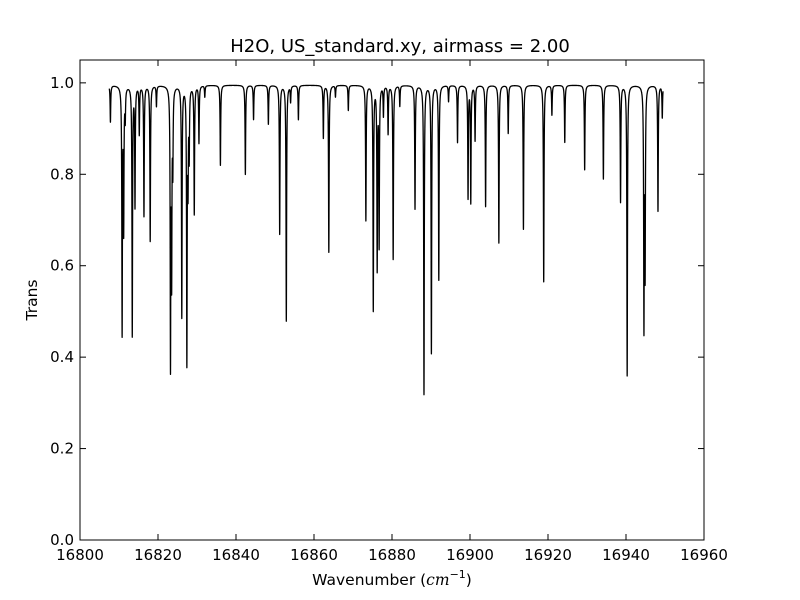 The image size is (800, 600). Describe the element at coordinates (400, 46) in the screenshot. I see `chart-title: H2O, US_standard.xy, airmass = 2.00` at that location.